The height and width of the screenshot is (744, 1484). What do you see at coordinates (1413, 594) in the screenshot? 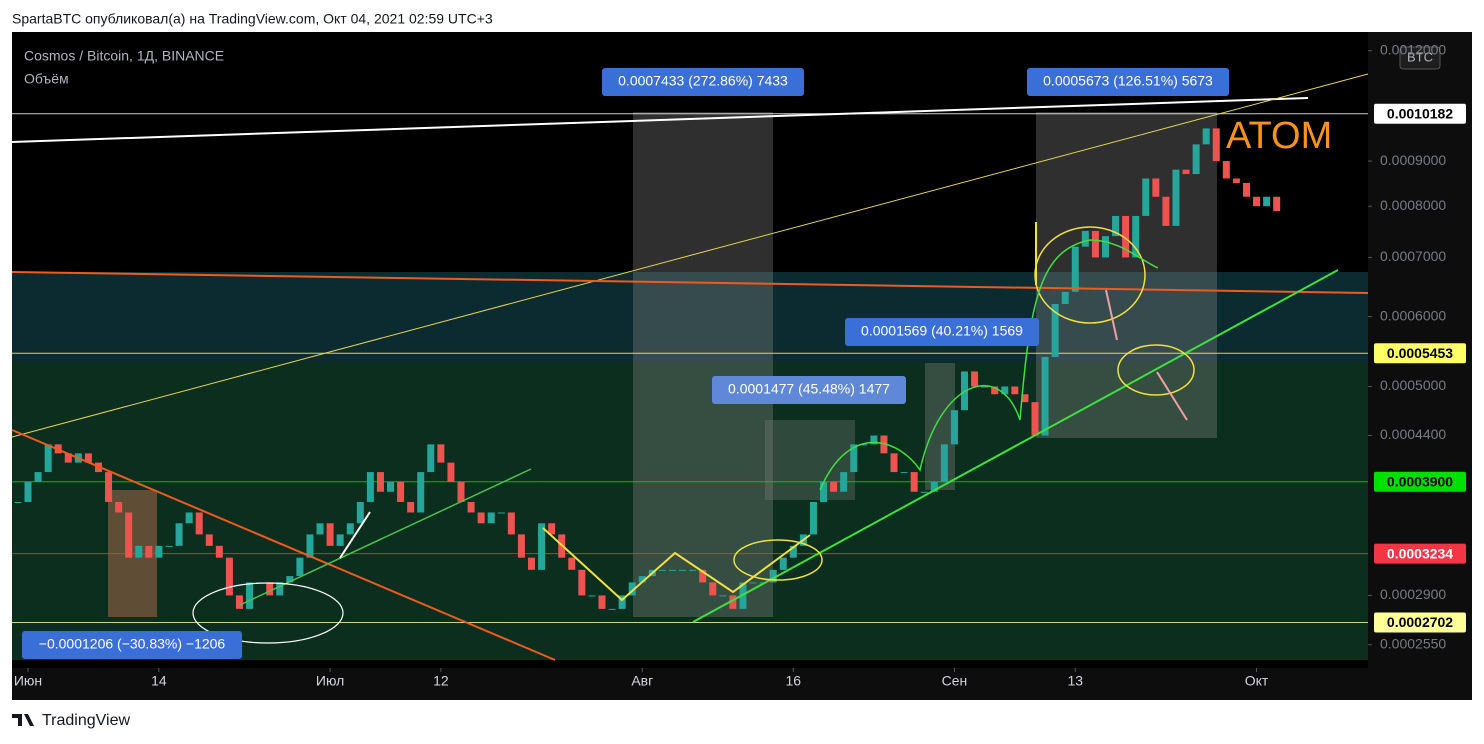
I see `y-tick-label: 0.0002900` at bounding box center [1413, 594].